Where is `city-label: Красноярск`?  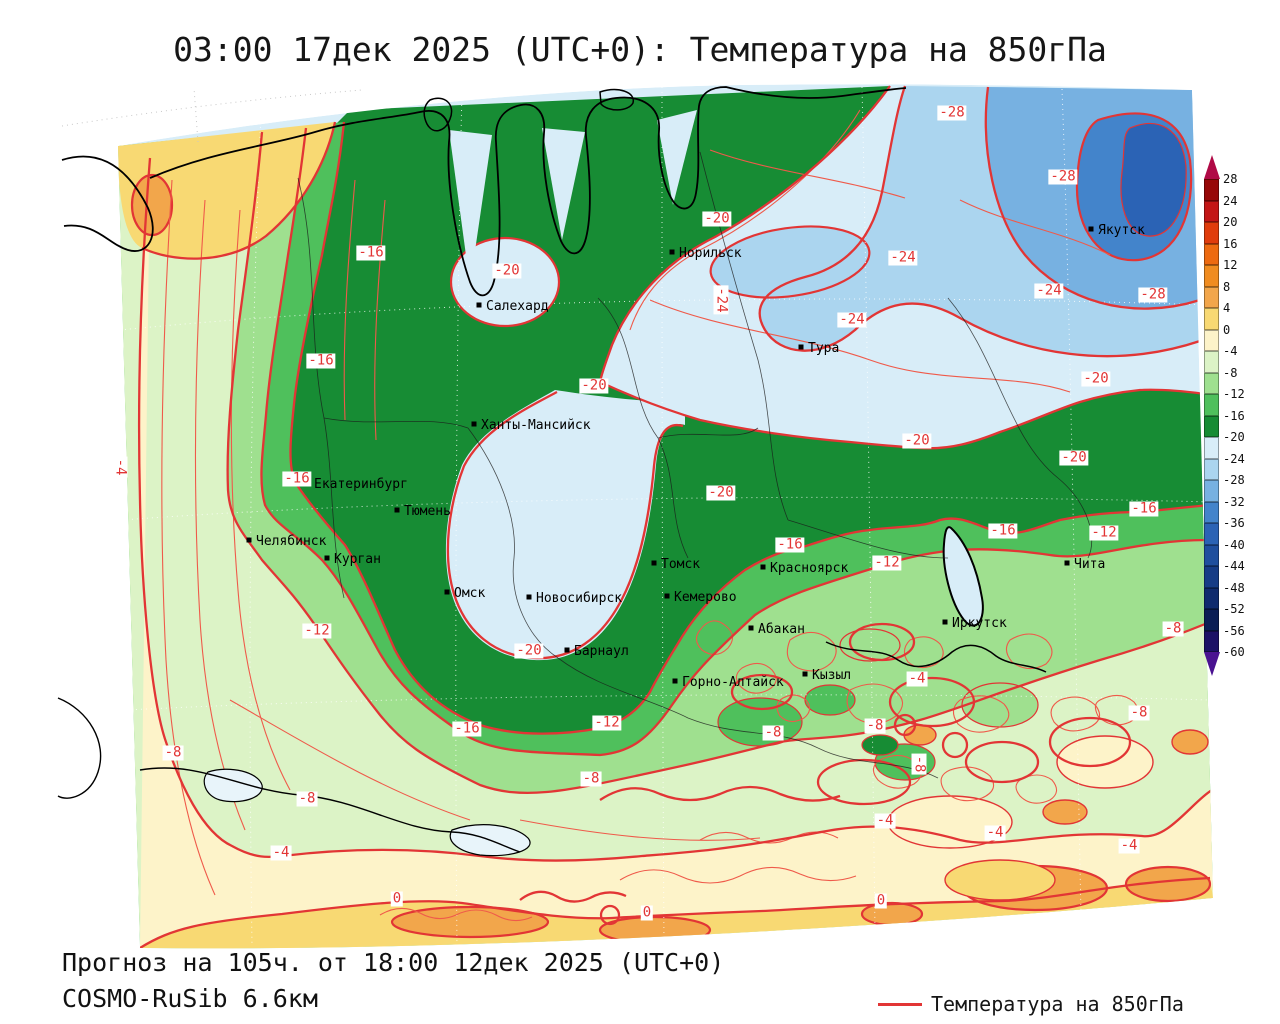 city-label: Красноярск is located at coordinates (809, 568).